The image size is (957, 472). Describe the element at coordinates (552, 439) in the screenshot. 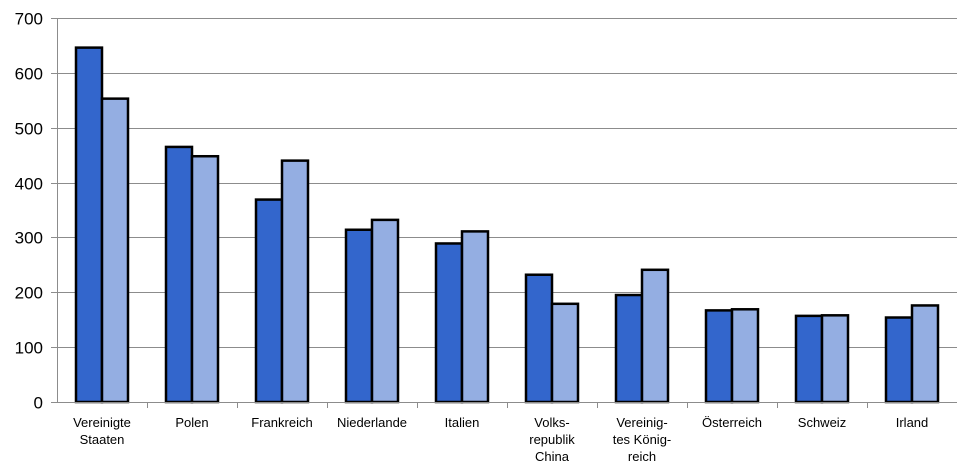

I see `x-tick-label: republik` at that location.